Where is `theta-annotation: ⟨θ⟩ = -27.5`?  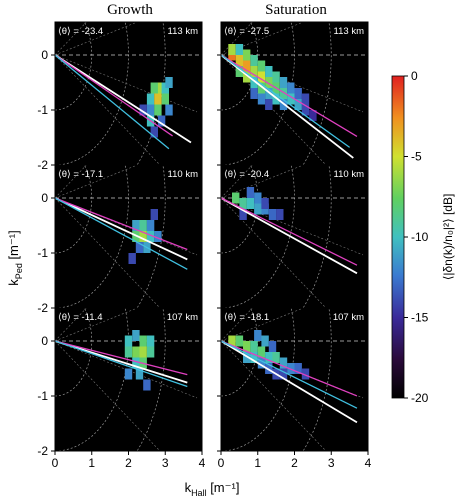 theta-annotation: ⟨θ⟩ = -27.5 is located at coordinates (246, 31).